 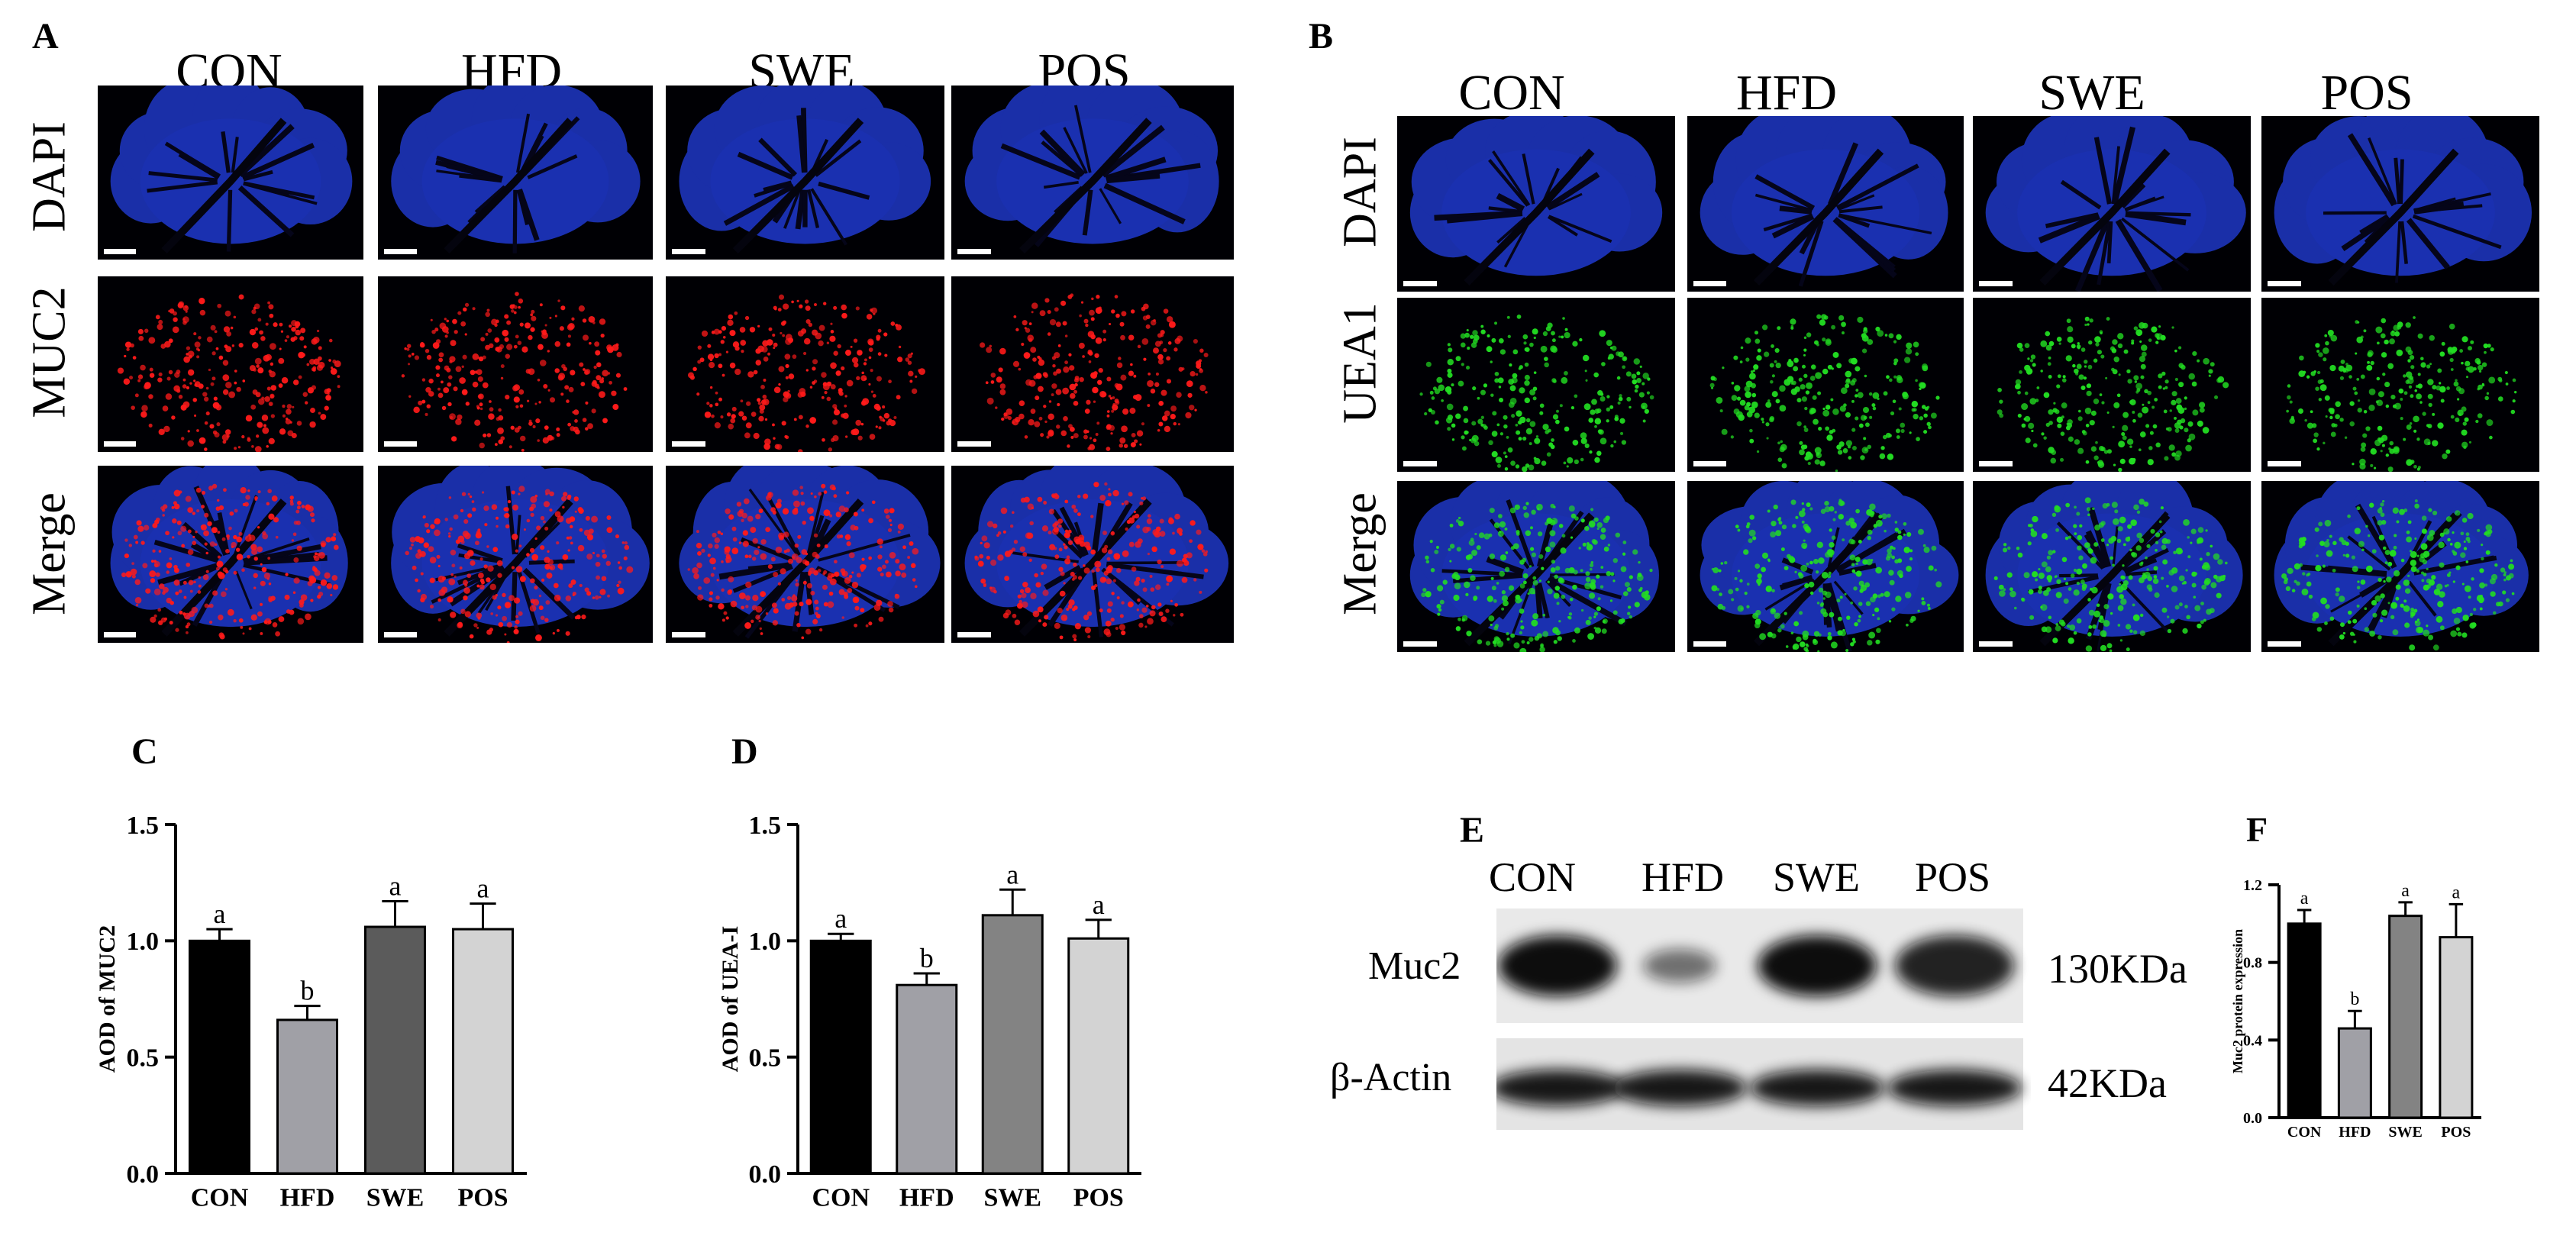 What do you see at coordinates (1817, 1088) in the screenshot?
I see `blot-band-beta-actin-swe` at bounding box center [1817, 1088].